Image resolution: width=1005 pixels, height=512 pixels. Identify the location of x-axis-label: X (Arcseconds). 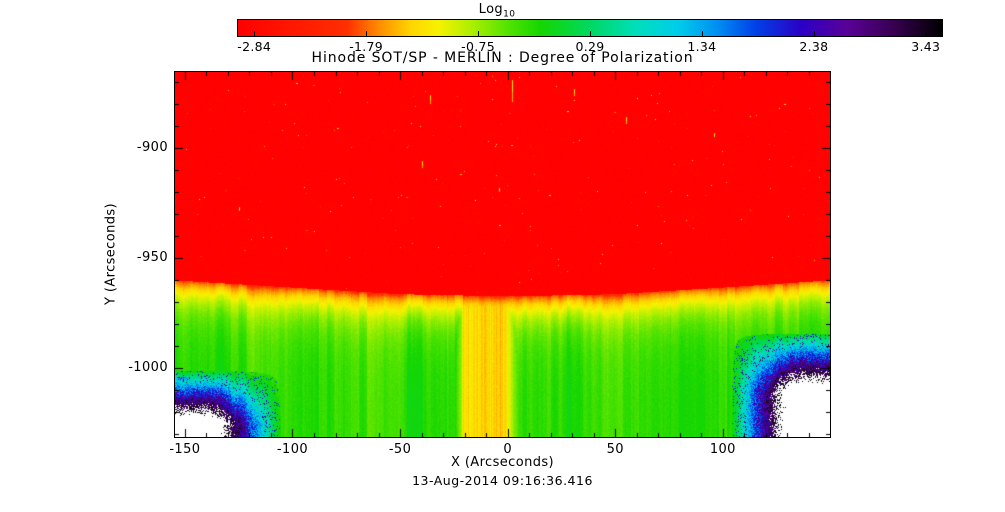
(502, 462).